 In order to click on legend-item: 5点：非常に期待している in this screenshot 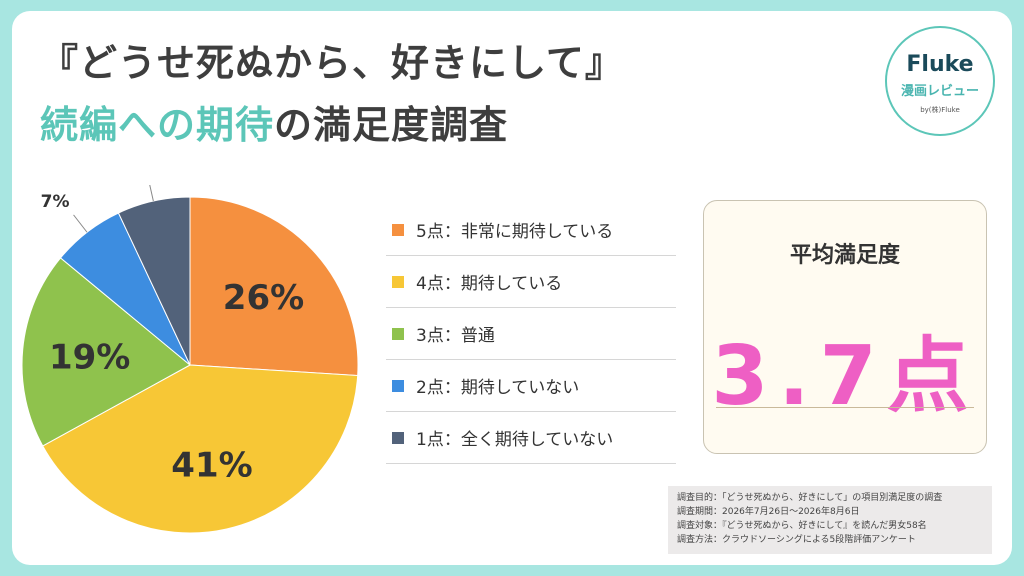, I will do `click(531, 230)`.